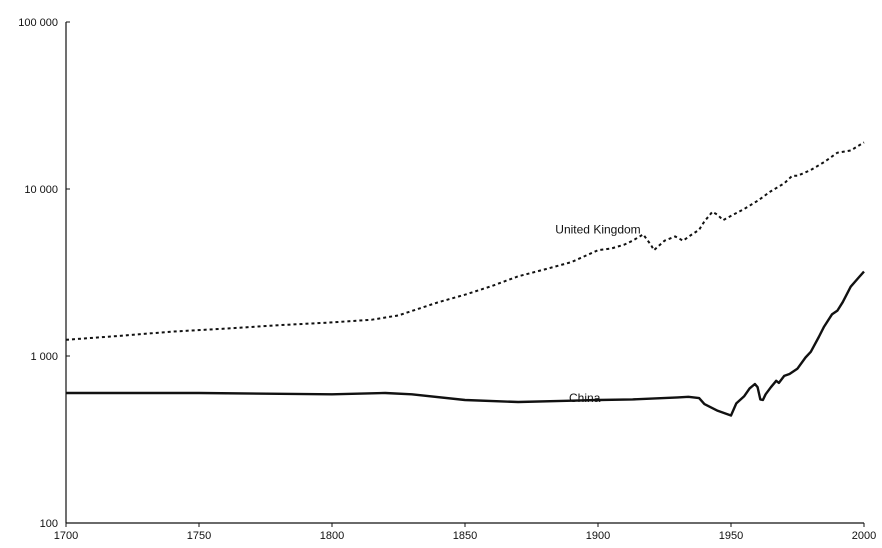 This screenshot has width=882, height=548. What do you see at coordinates (66, 536) in the screenshot?
I see `x-tick-label: 1700` at bounding box center [66, 536].